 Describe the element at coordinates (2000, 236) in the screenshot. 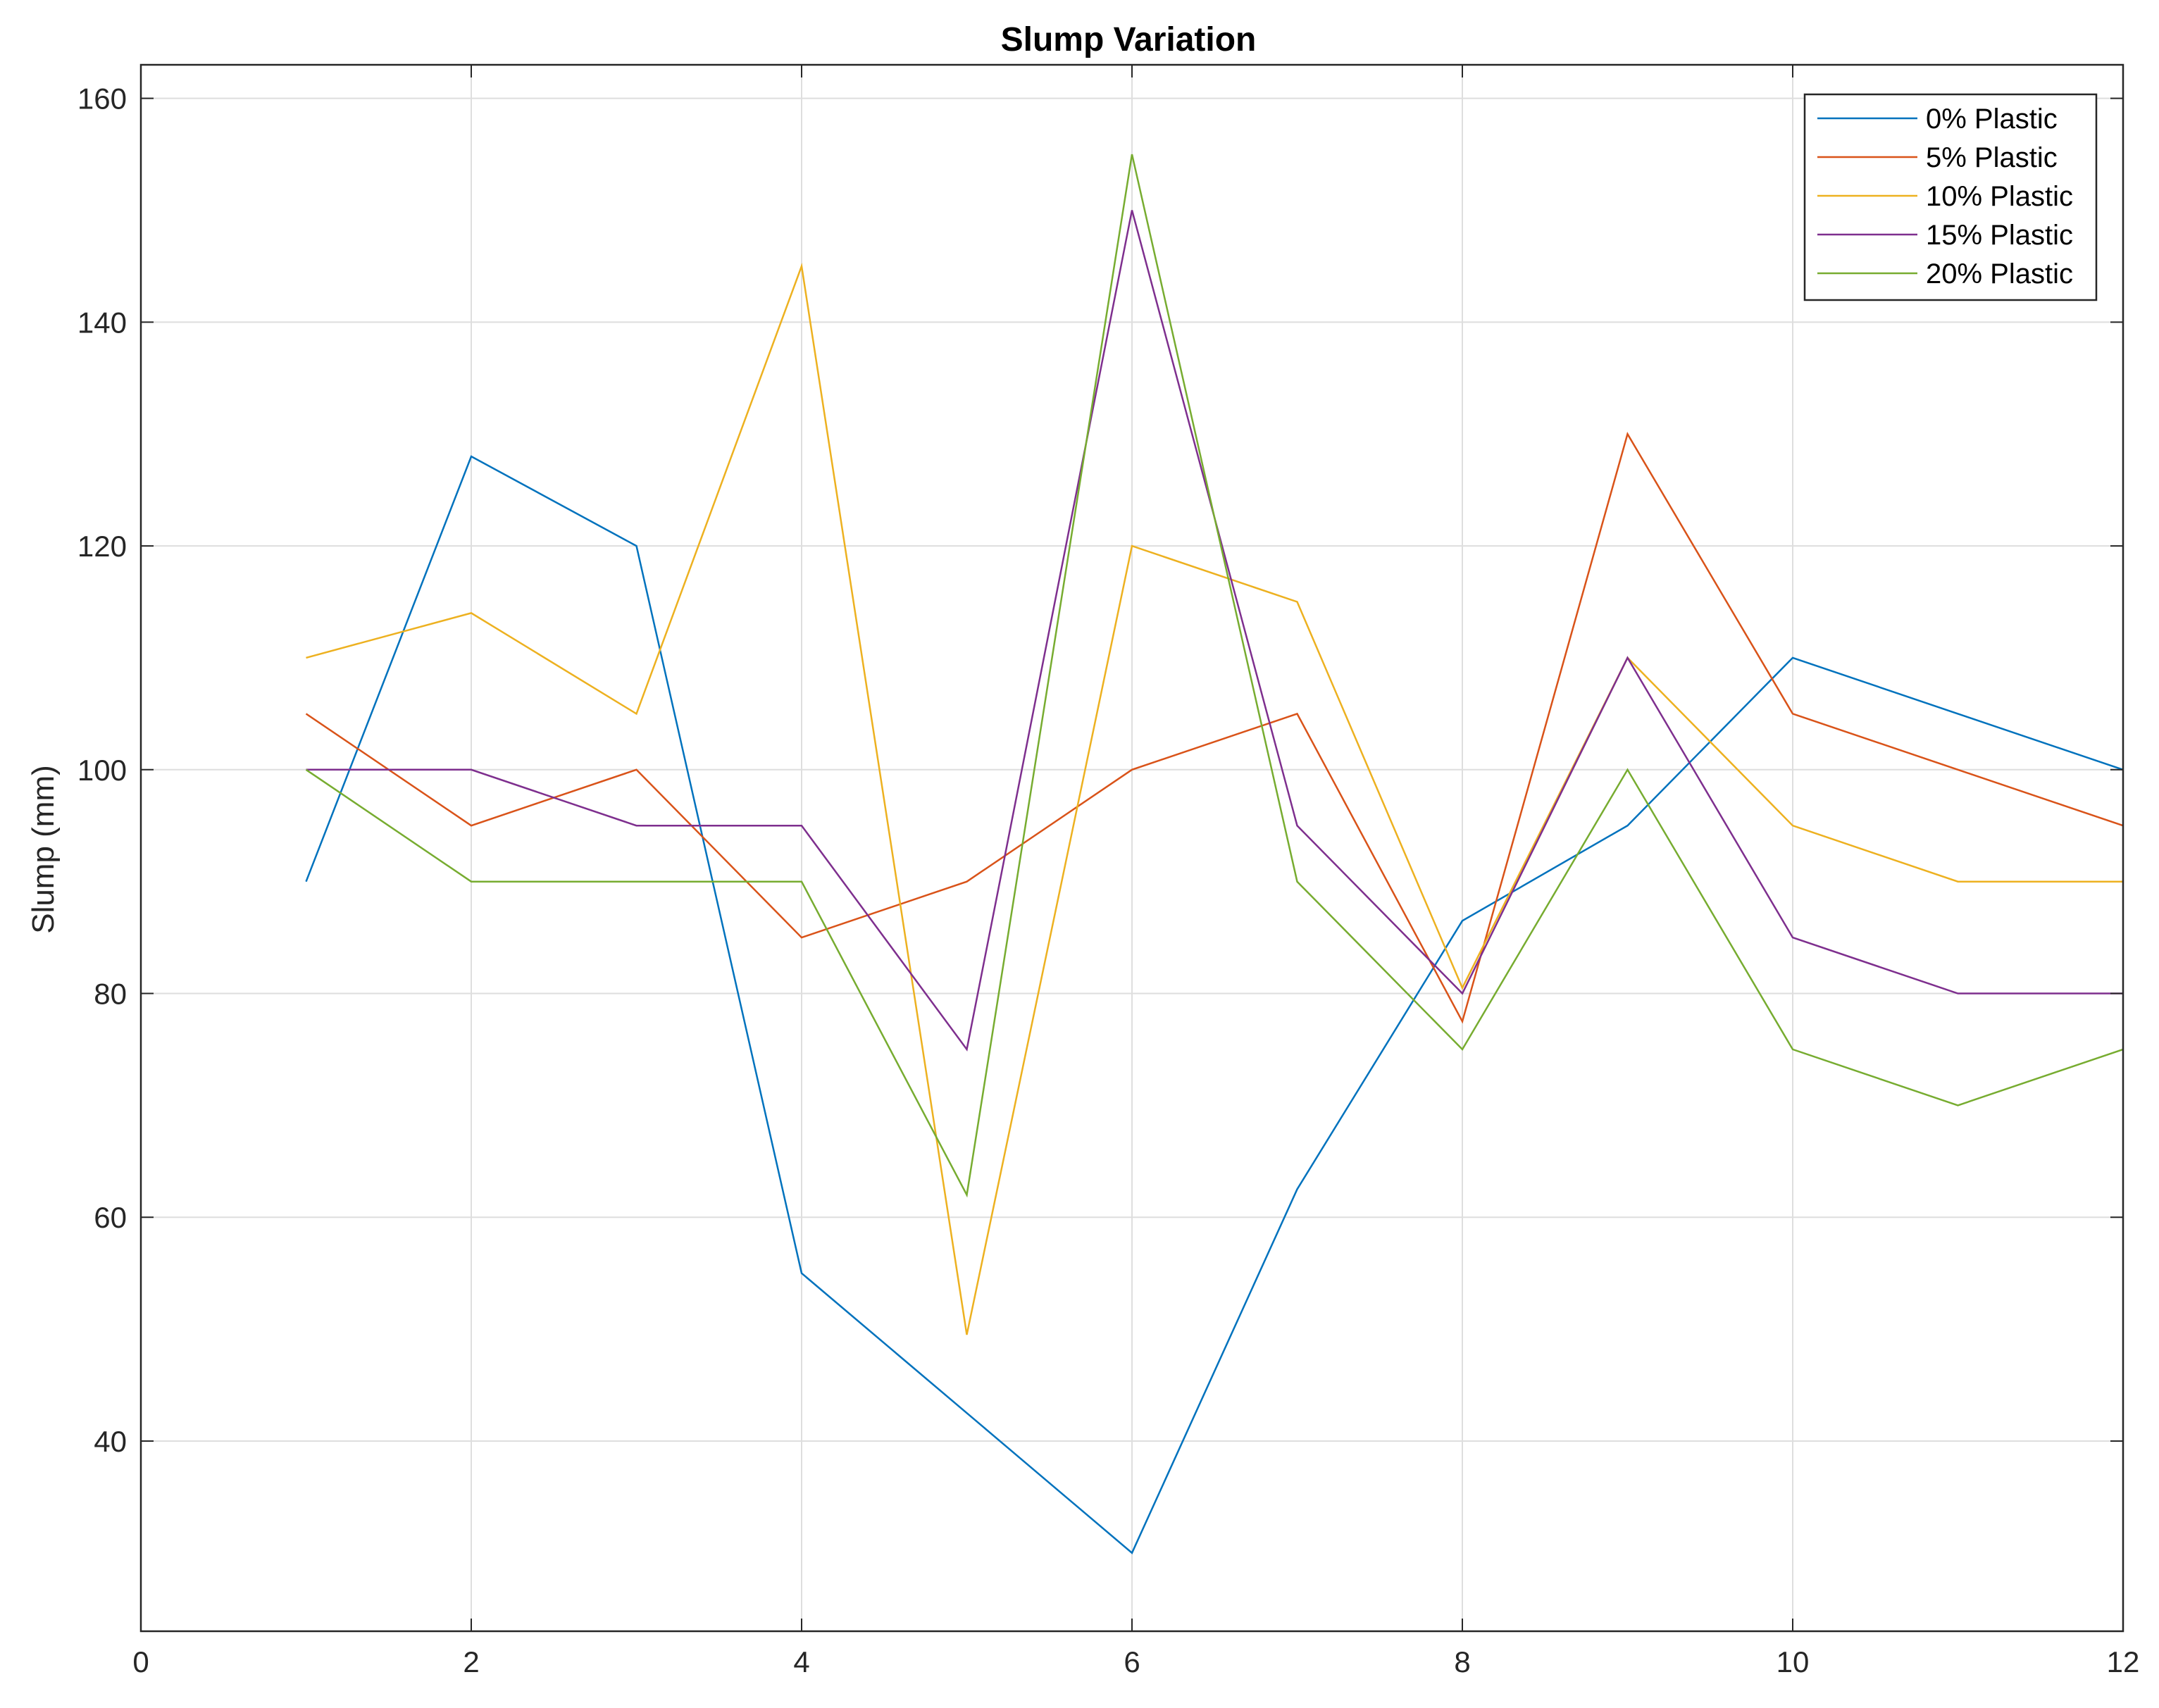

I see `legend-label: 15% Plastic` at that location.